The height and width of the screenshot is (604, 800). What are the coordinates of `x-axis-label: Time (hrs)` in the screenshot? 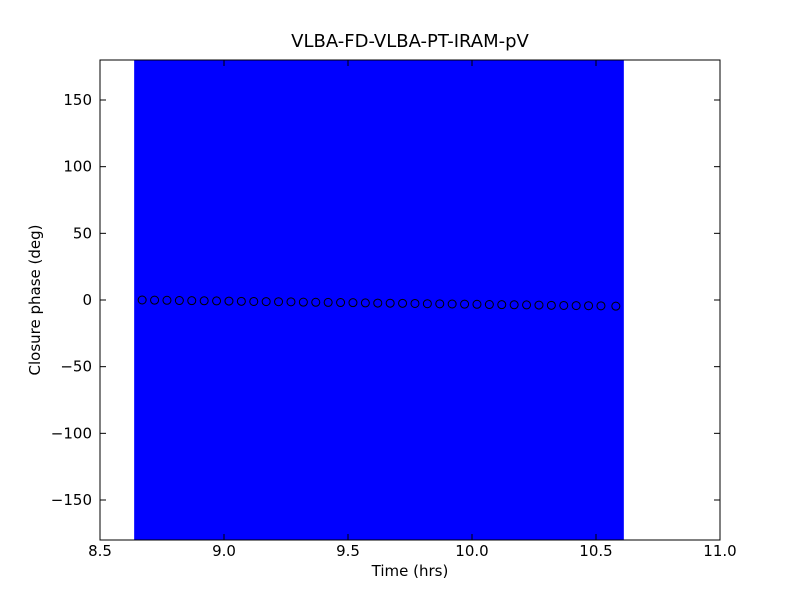 It's located at (410, 571).